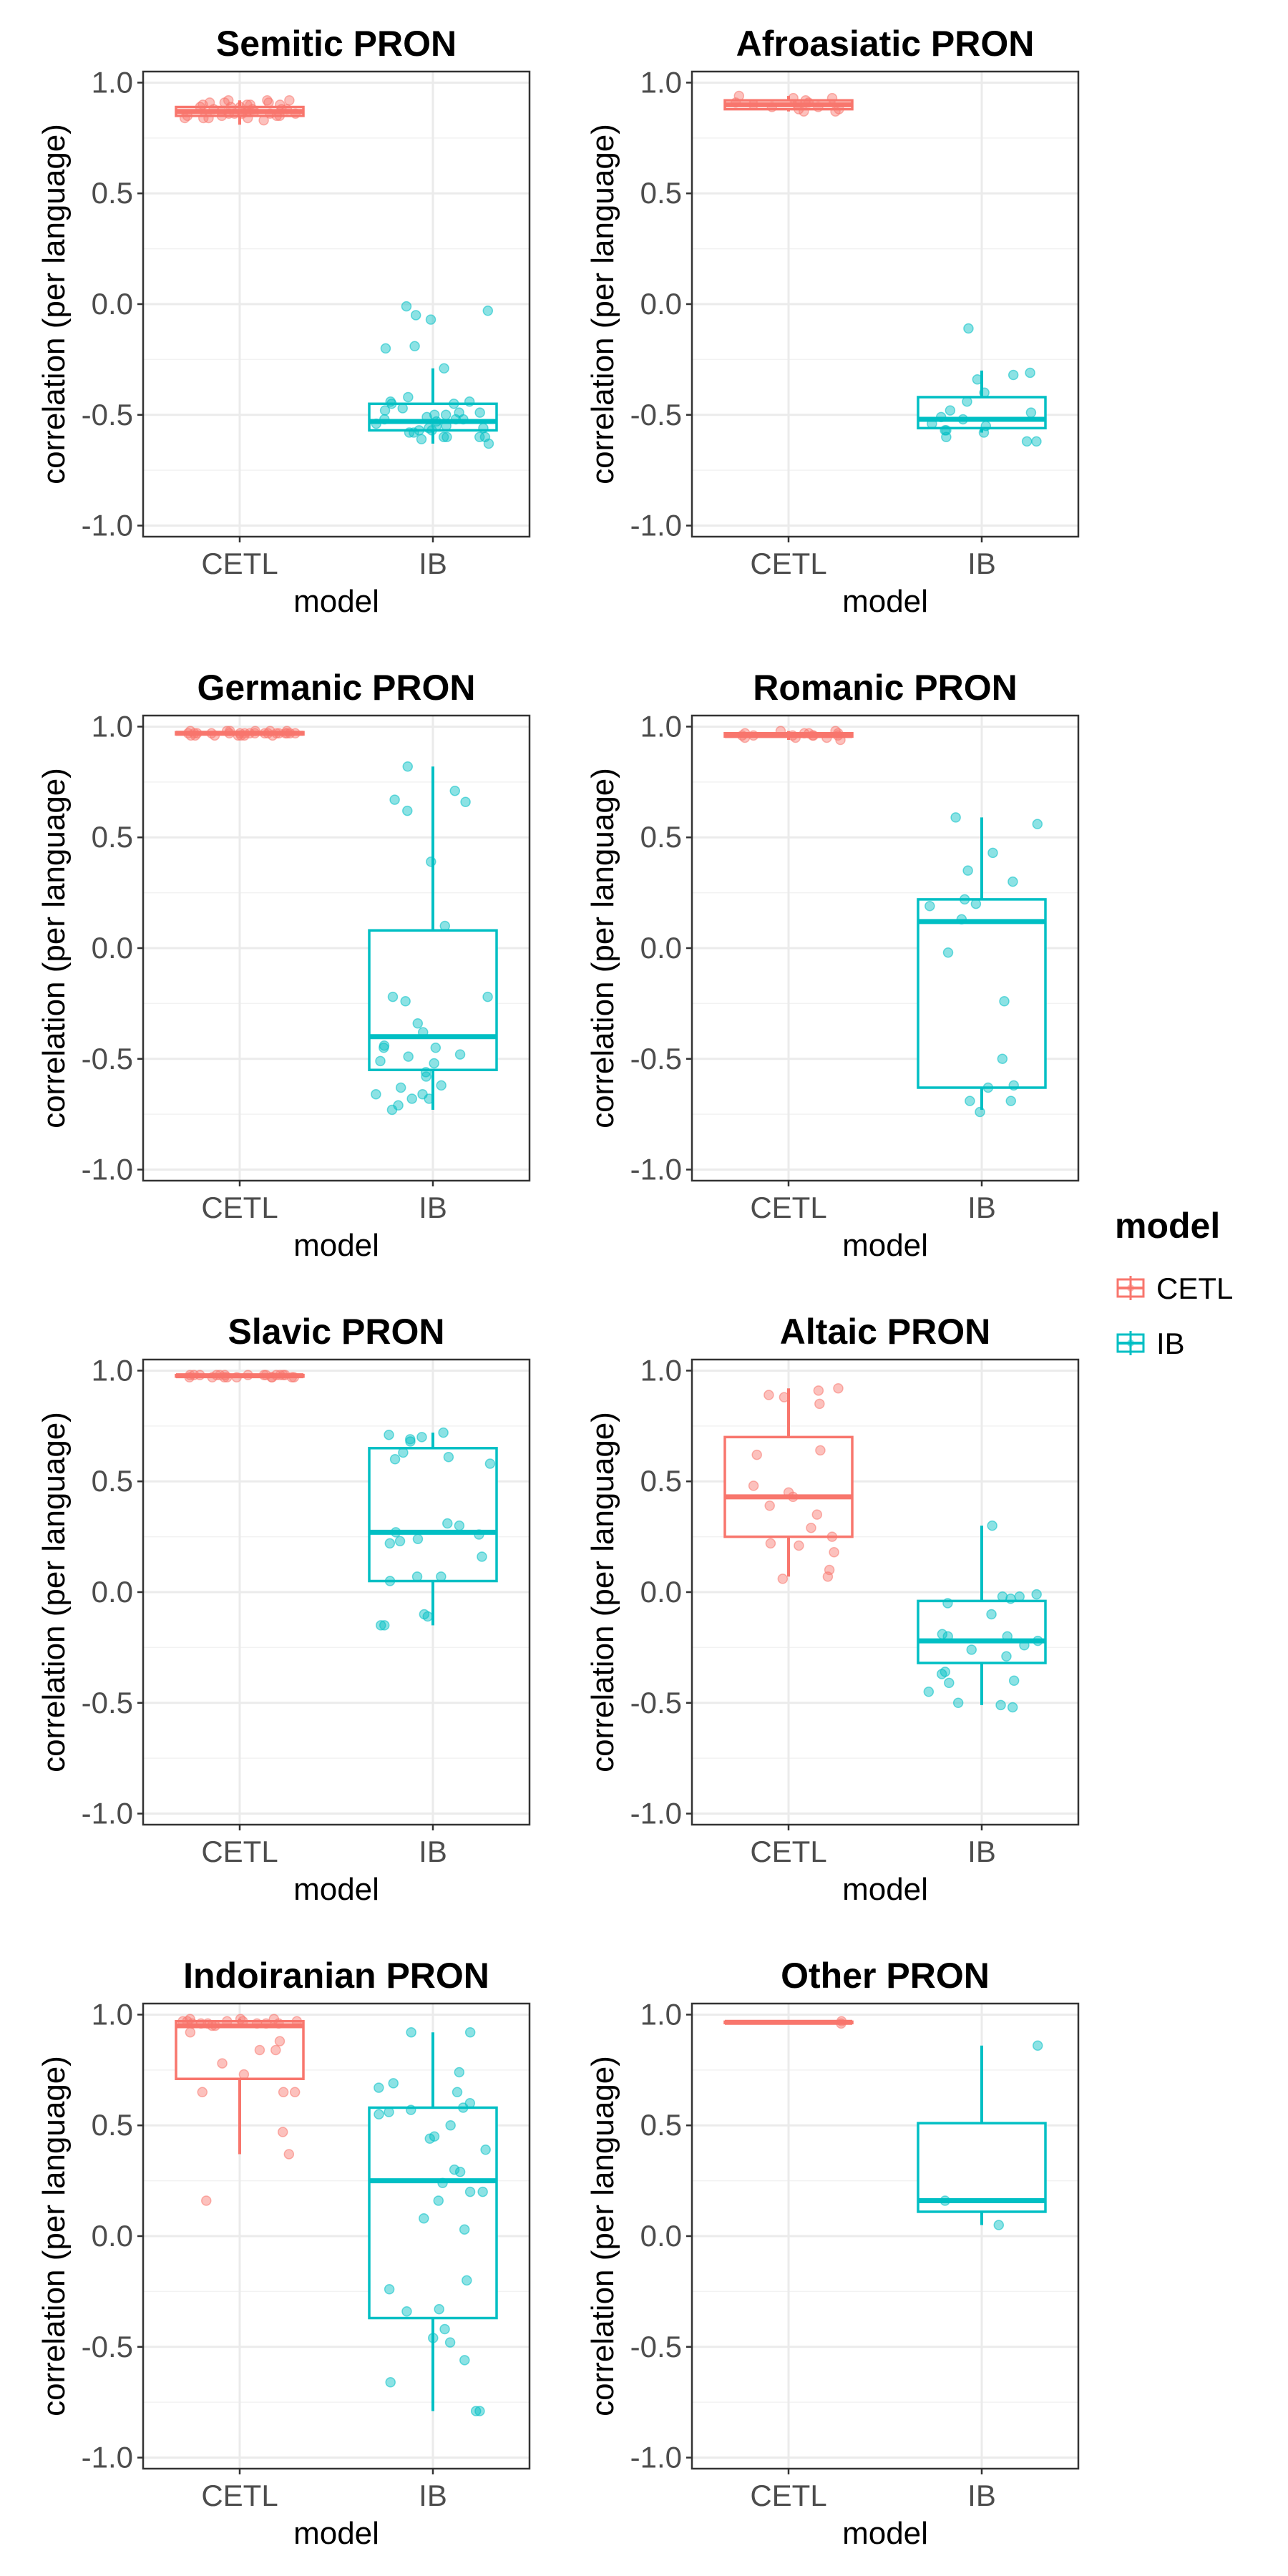  I want to click on legend-label-cetl: CETL, so click(1194, 1288).